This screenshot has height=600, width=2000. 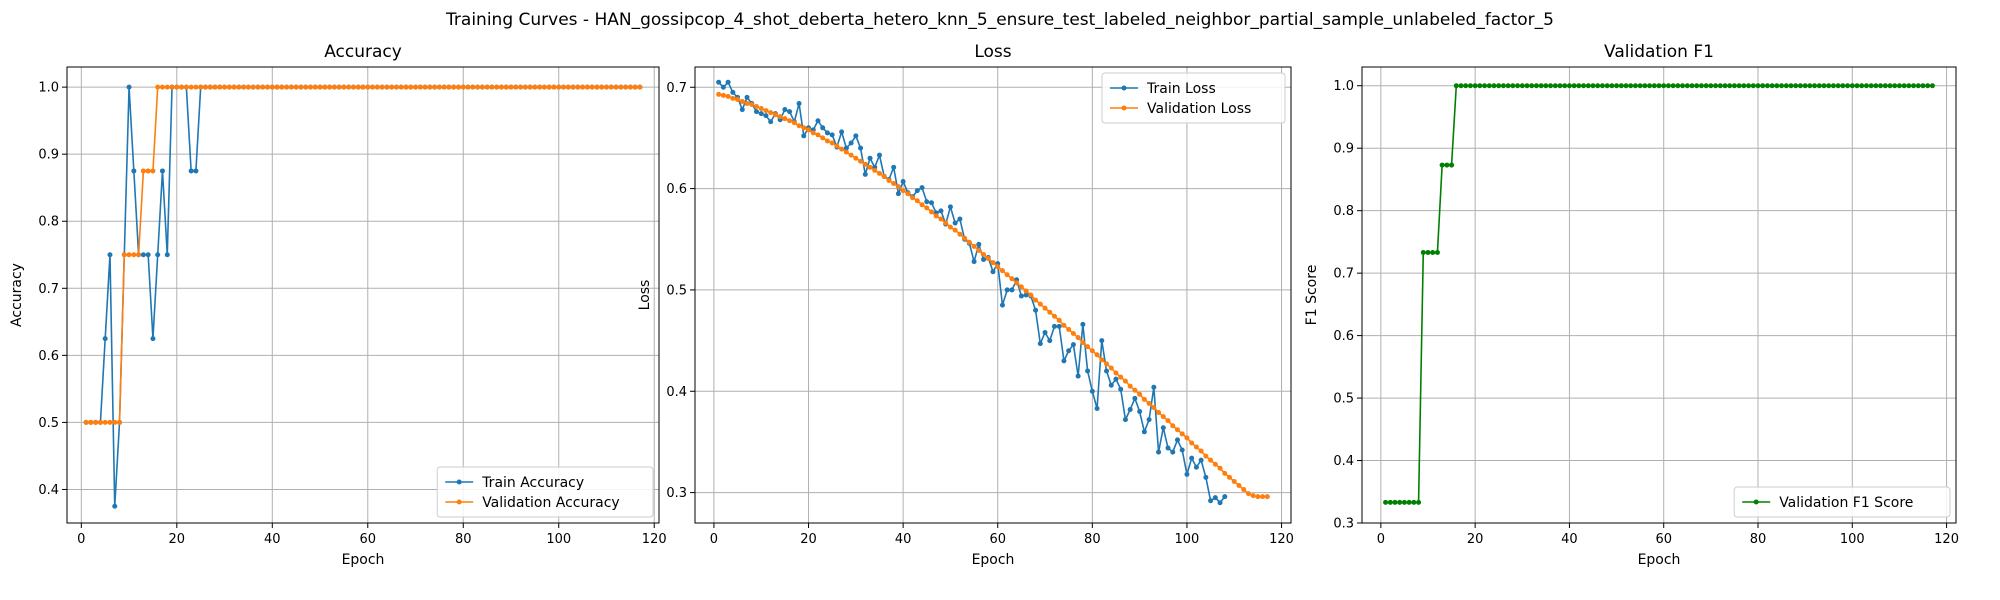 I want to click on legend-swatch-marker, so click(x=459, y=482).